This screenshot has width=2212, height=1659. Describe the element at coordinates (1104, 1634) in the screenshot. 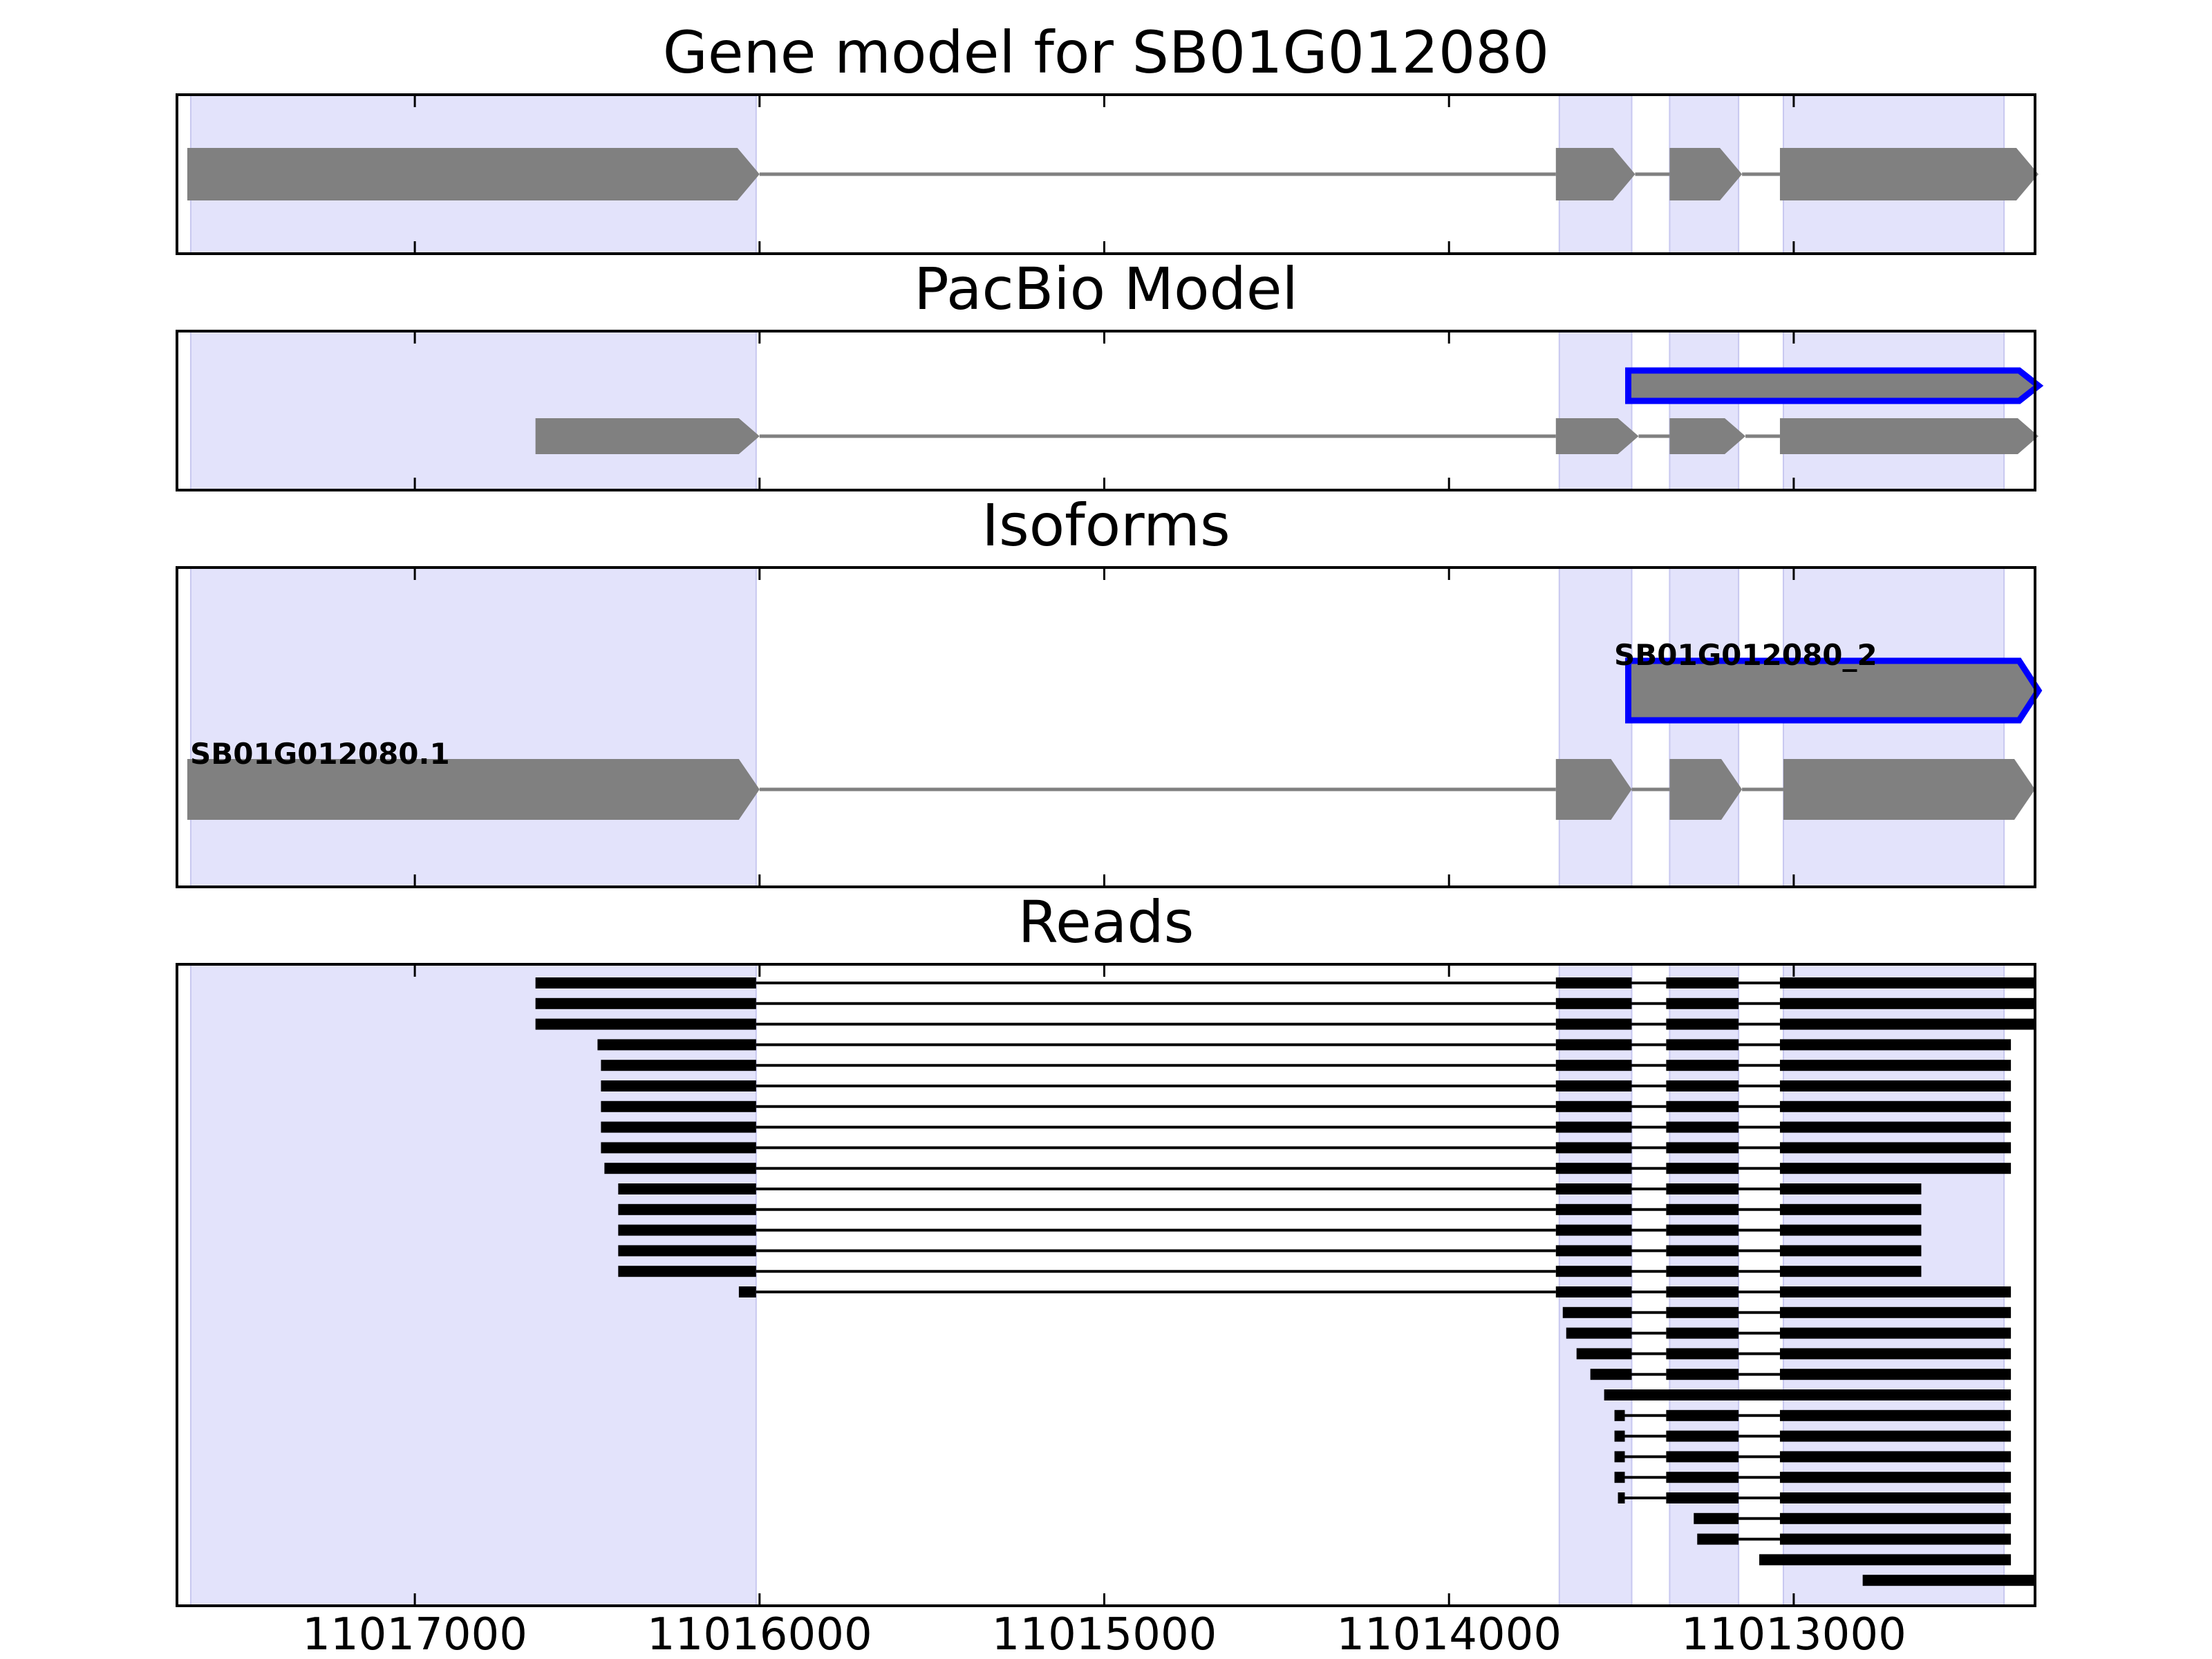

I see `x-axis-tick-labels: 11017000 11016000 11015000 11014000 11013000` at that location.